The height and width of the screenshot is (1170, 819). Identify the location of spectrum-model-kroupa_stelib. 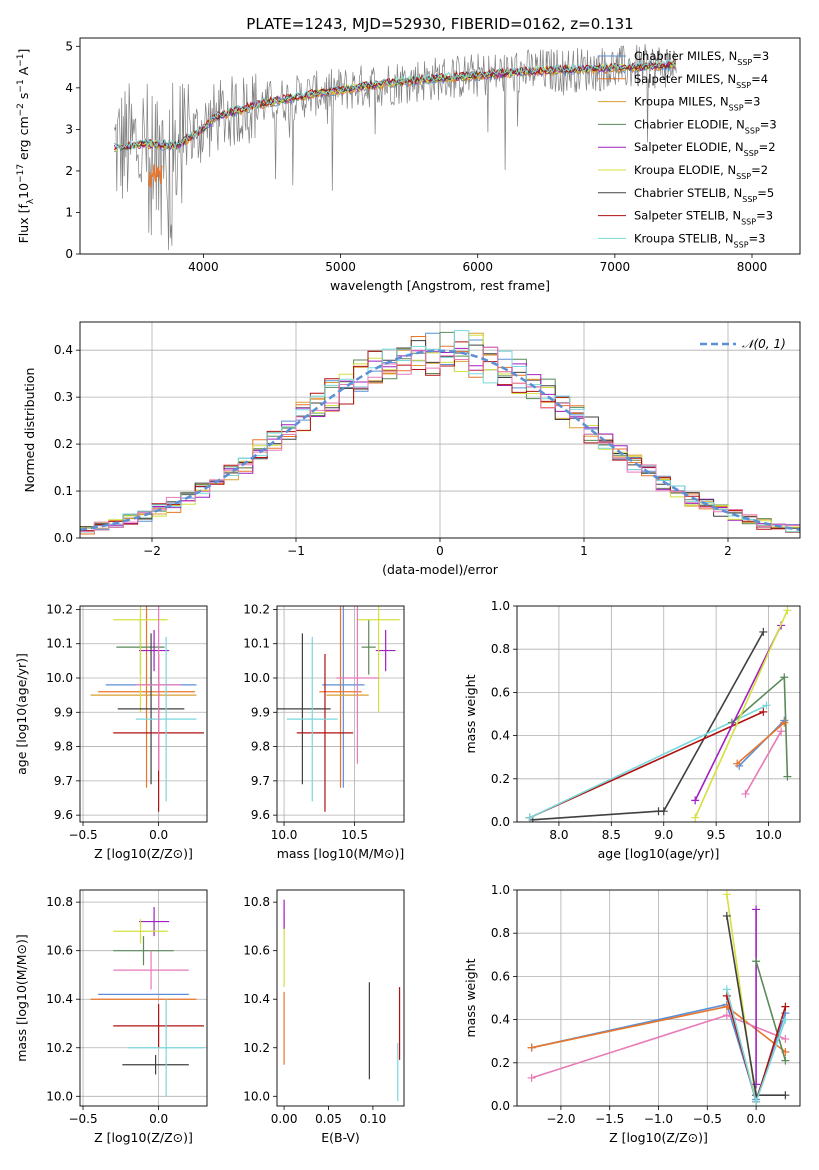
(395, 104).